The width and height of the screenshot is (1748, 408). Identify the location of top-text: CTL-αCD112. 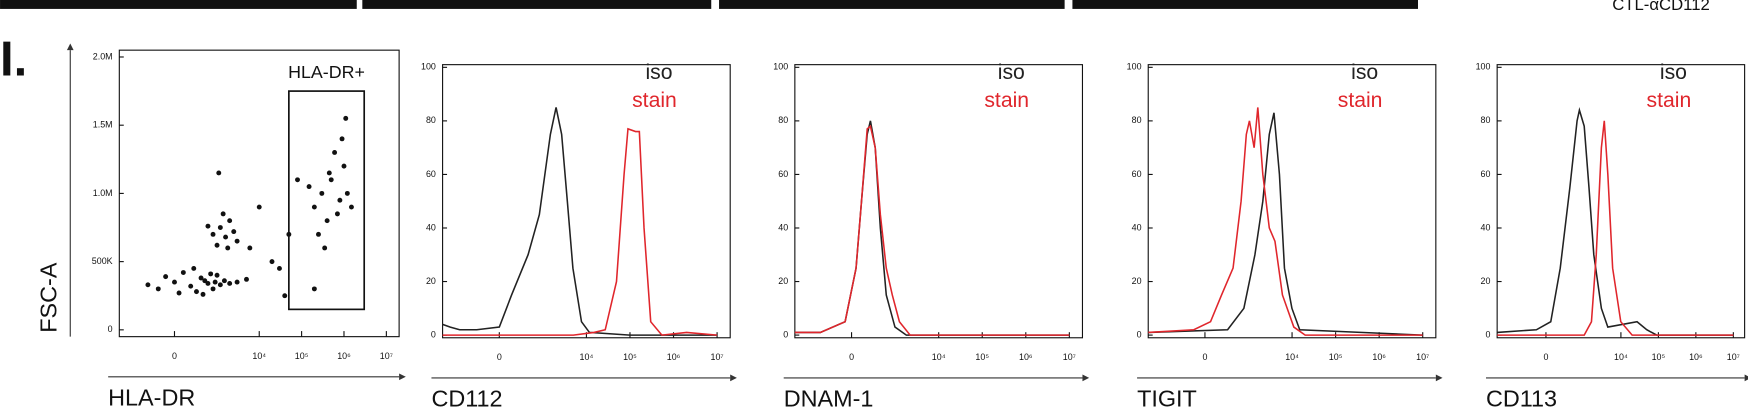
(1661, 7).